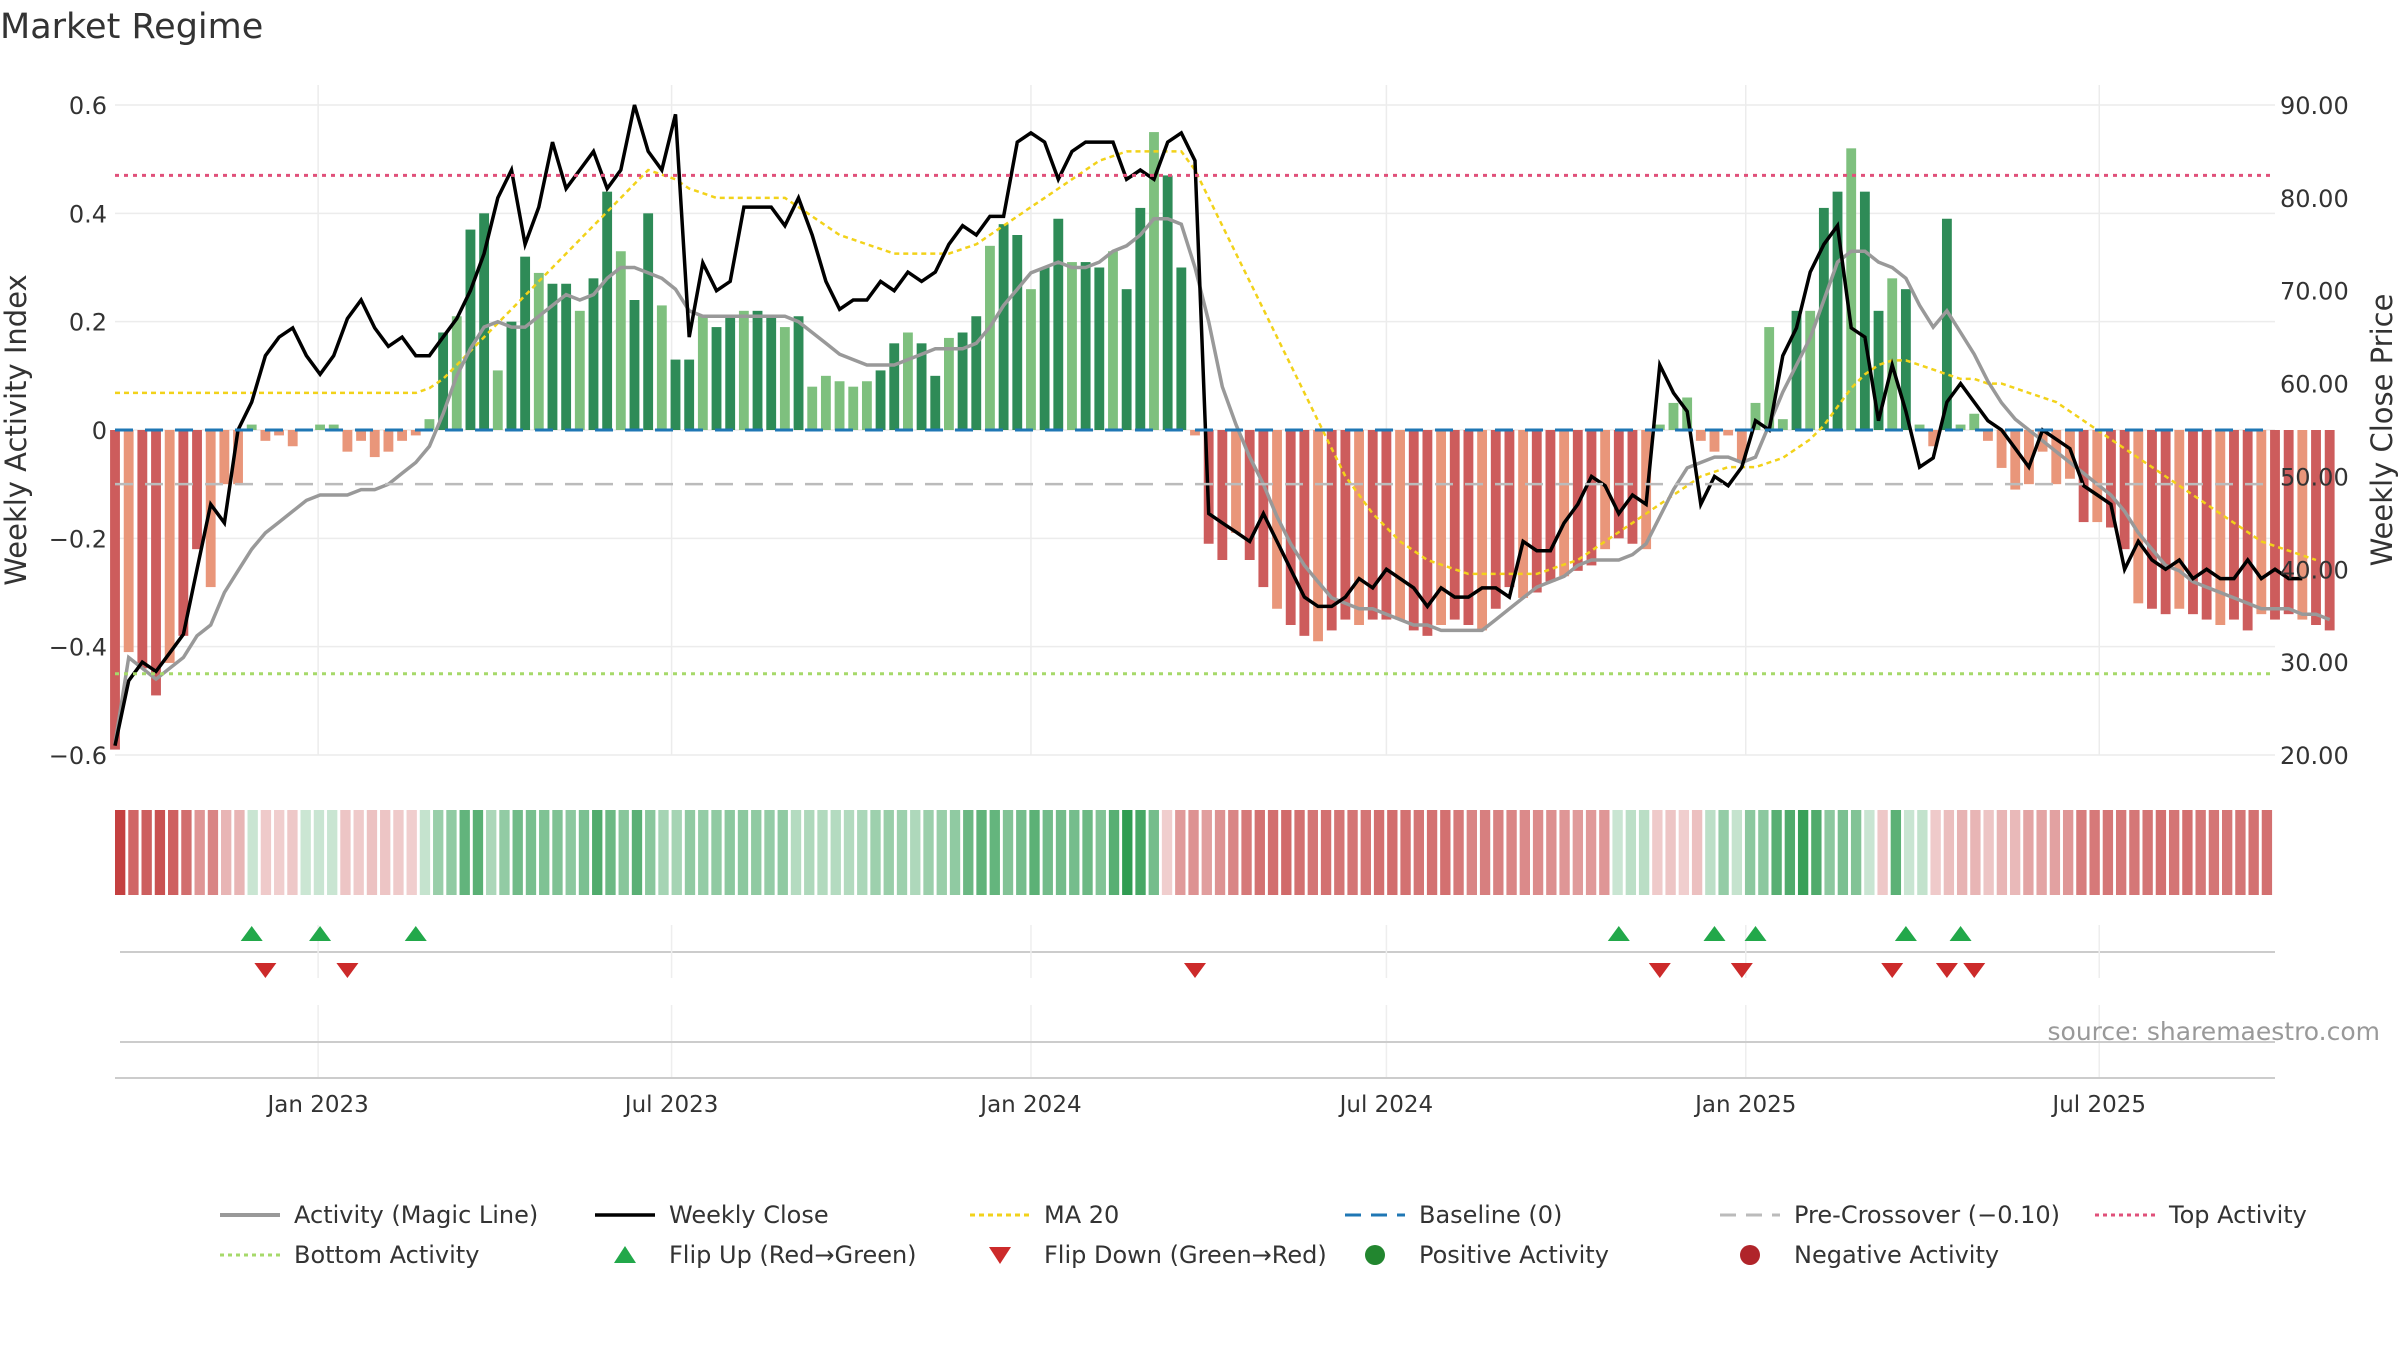 Image resolution: width=2400 pixels, height=1350 pixels. Describe the element at coordinates (625, 1215) in the screenshot. I see `legend-swatch-close` at that location.